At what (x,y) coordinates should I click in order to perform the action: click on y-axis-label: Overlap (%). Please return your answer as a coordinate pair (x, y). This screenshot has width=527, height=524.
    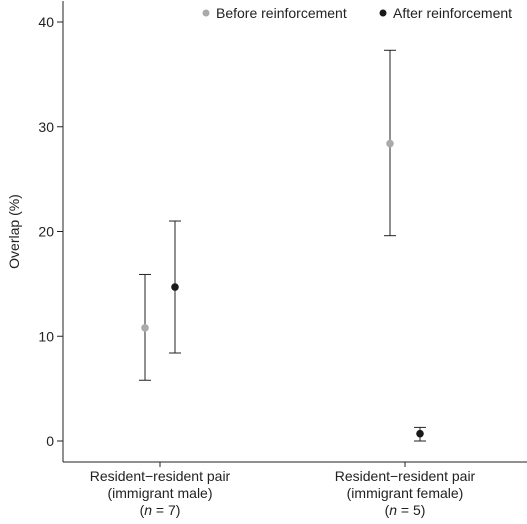
    Looking at the image, I should click on (14, 231).